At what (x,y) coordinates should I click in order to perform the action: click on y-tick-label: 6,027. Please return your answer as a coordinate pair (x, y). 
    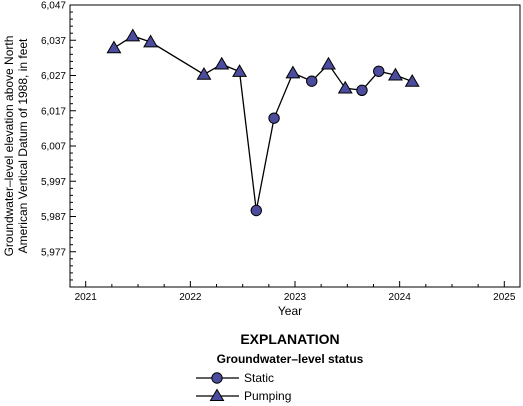
    Looking at the image, I should click on (53, 76).